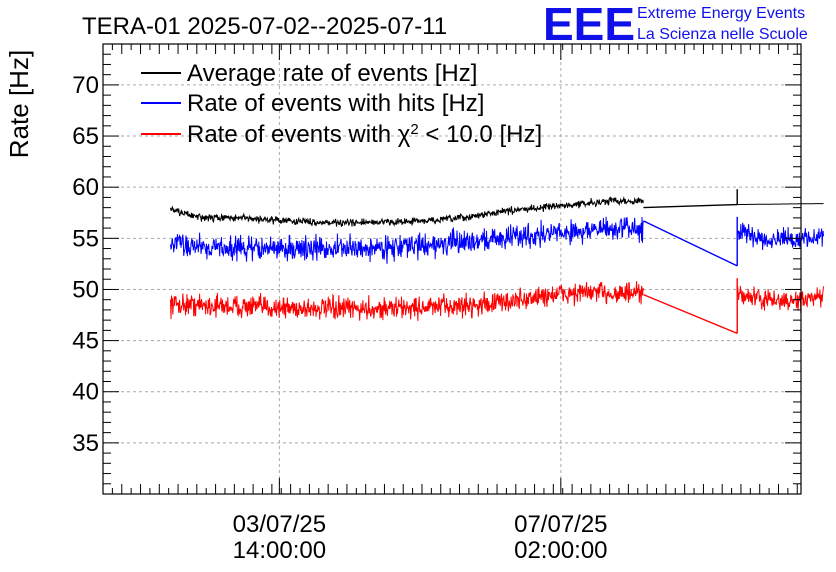  I want to click on series-0-gap-connector, so click(690, 206).